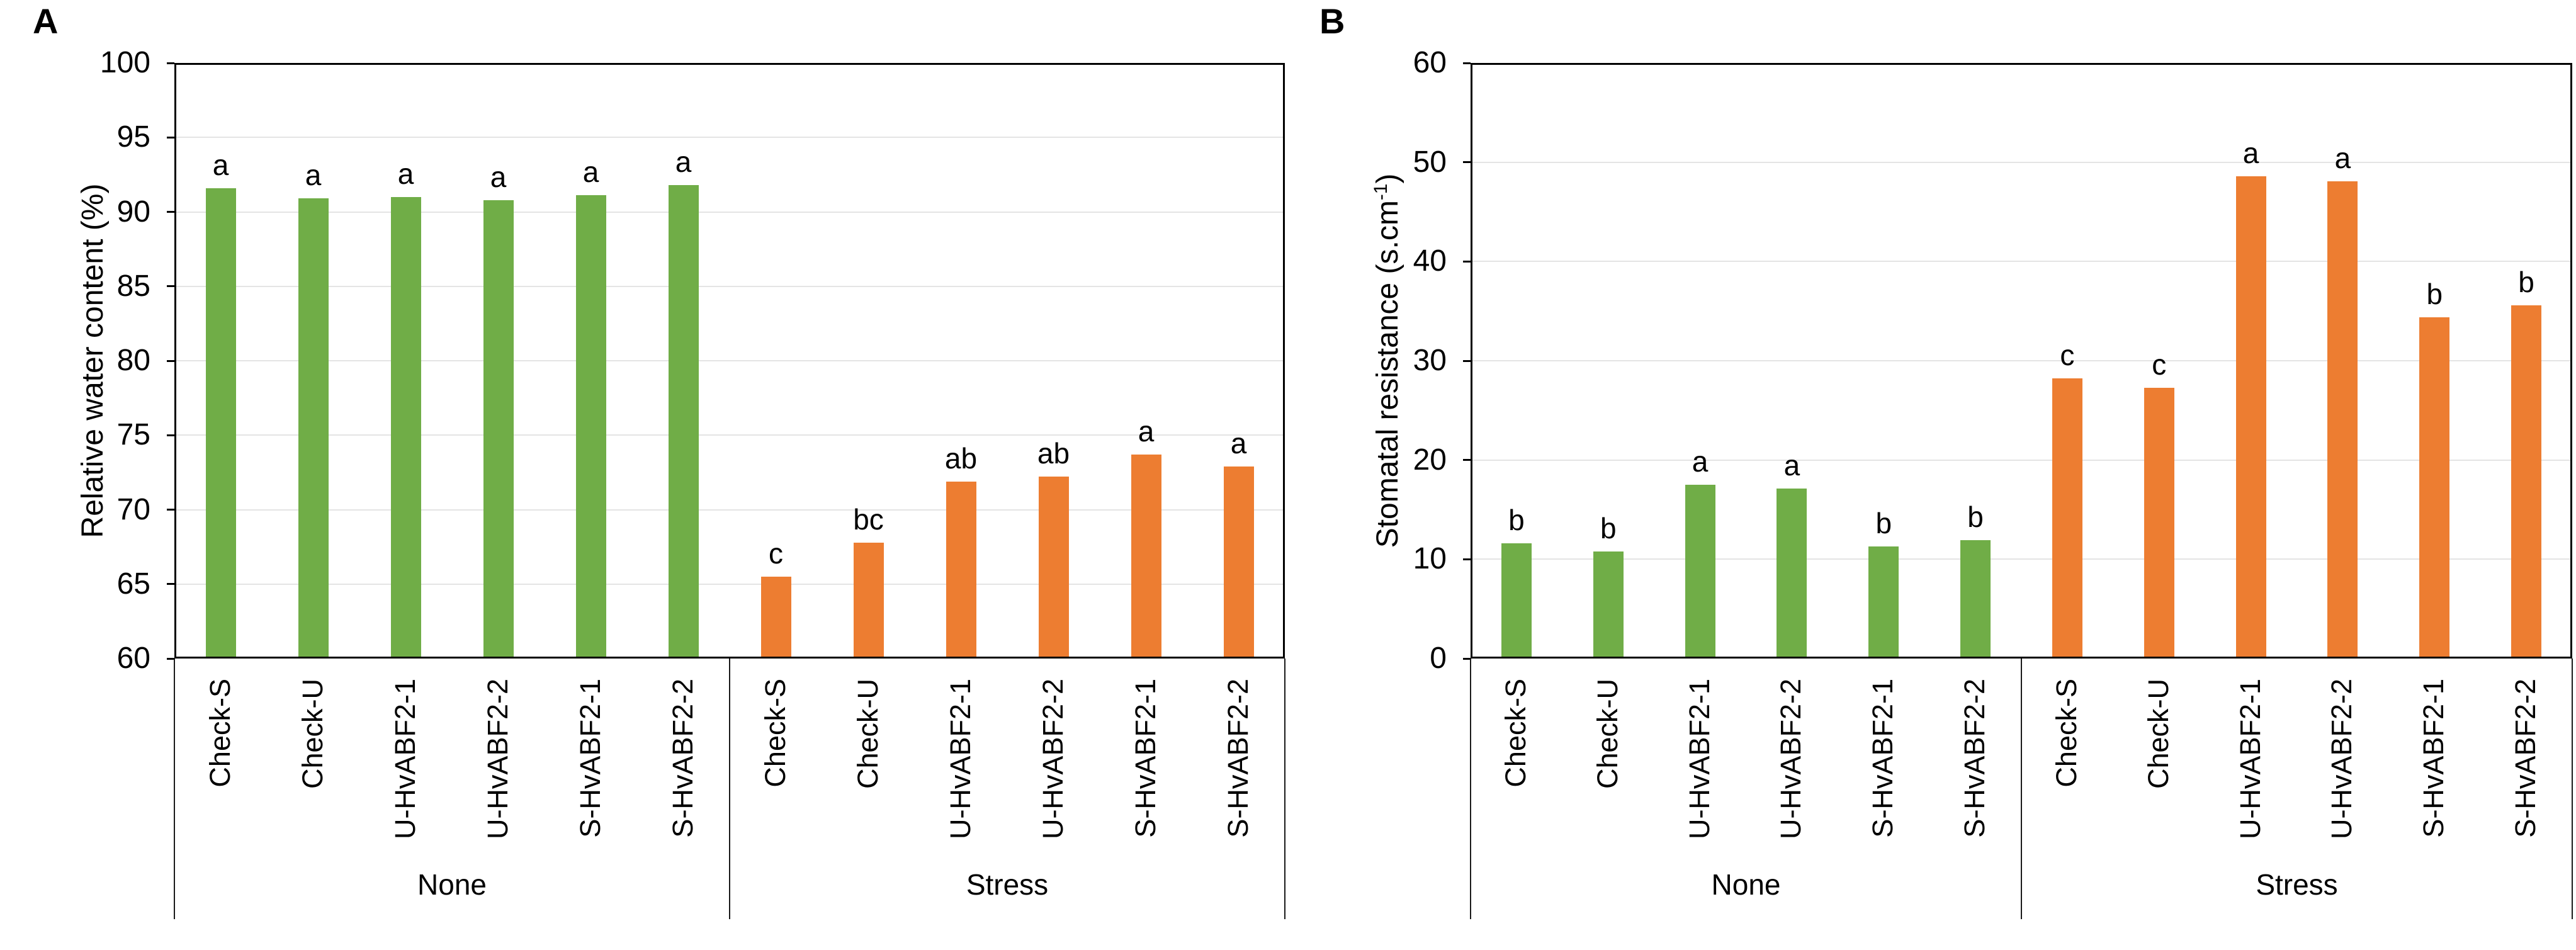 This screenshot has height=950, width=2576. I want to click on y-axis-title-superscript: -1, so click(1380, 192).